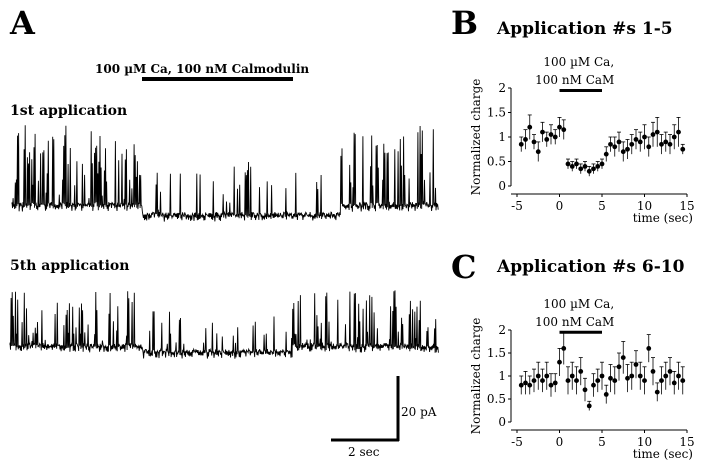 The width and height of the screenshot is (720, 461). Describe the element at coordinates (22, 23) in the screenshot. I see `panel-a-letter: A` at that location.